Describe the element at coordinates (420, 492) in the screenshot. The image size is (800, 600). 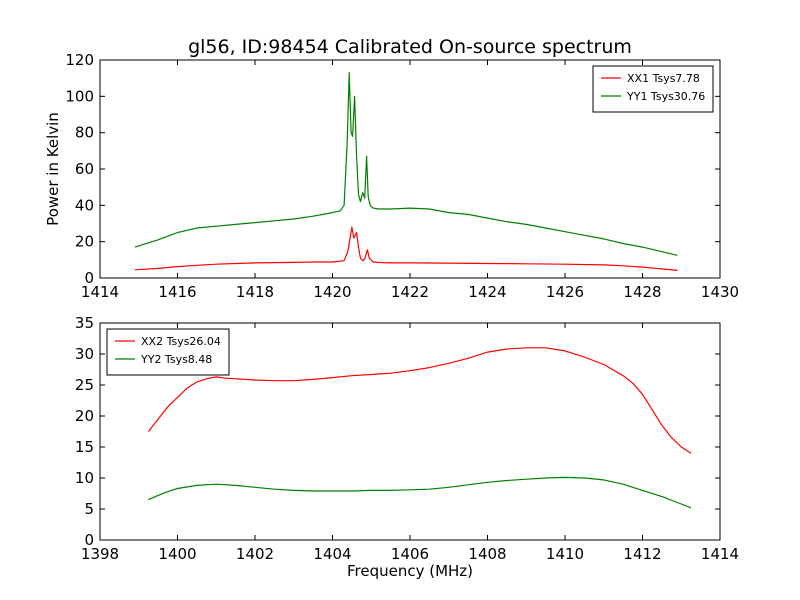
I see `series-line-yy2` at that location.